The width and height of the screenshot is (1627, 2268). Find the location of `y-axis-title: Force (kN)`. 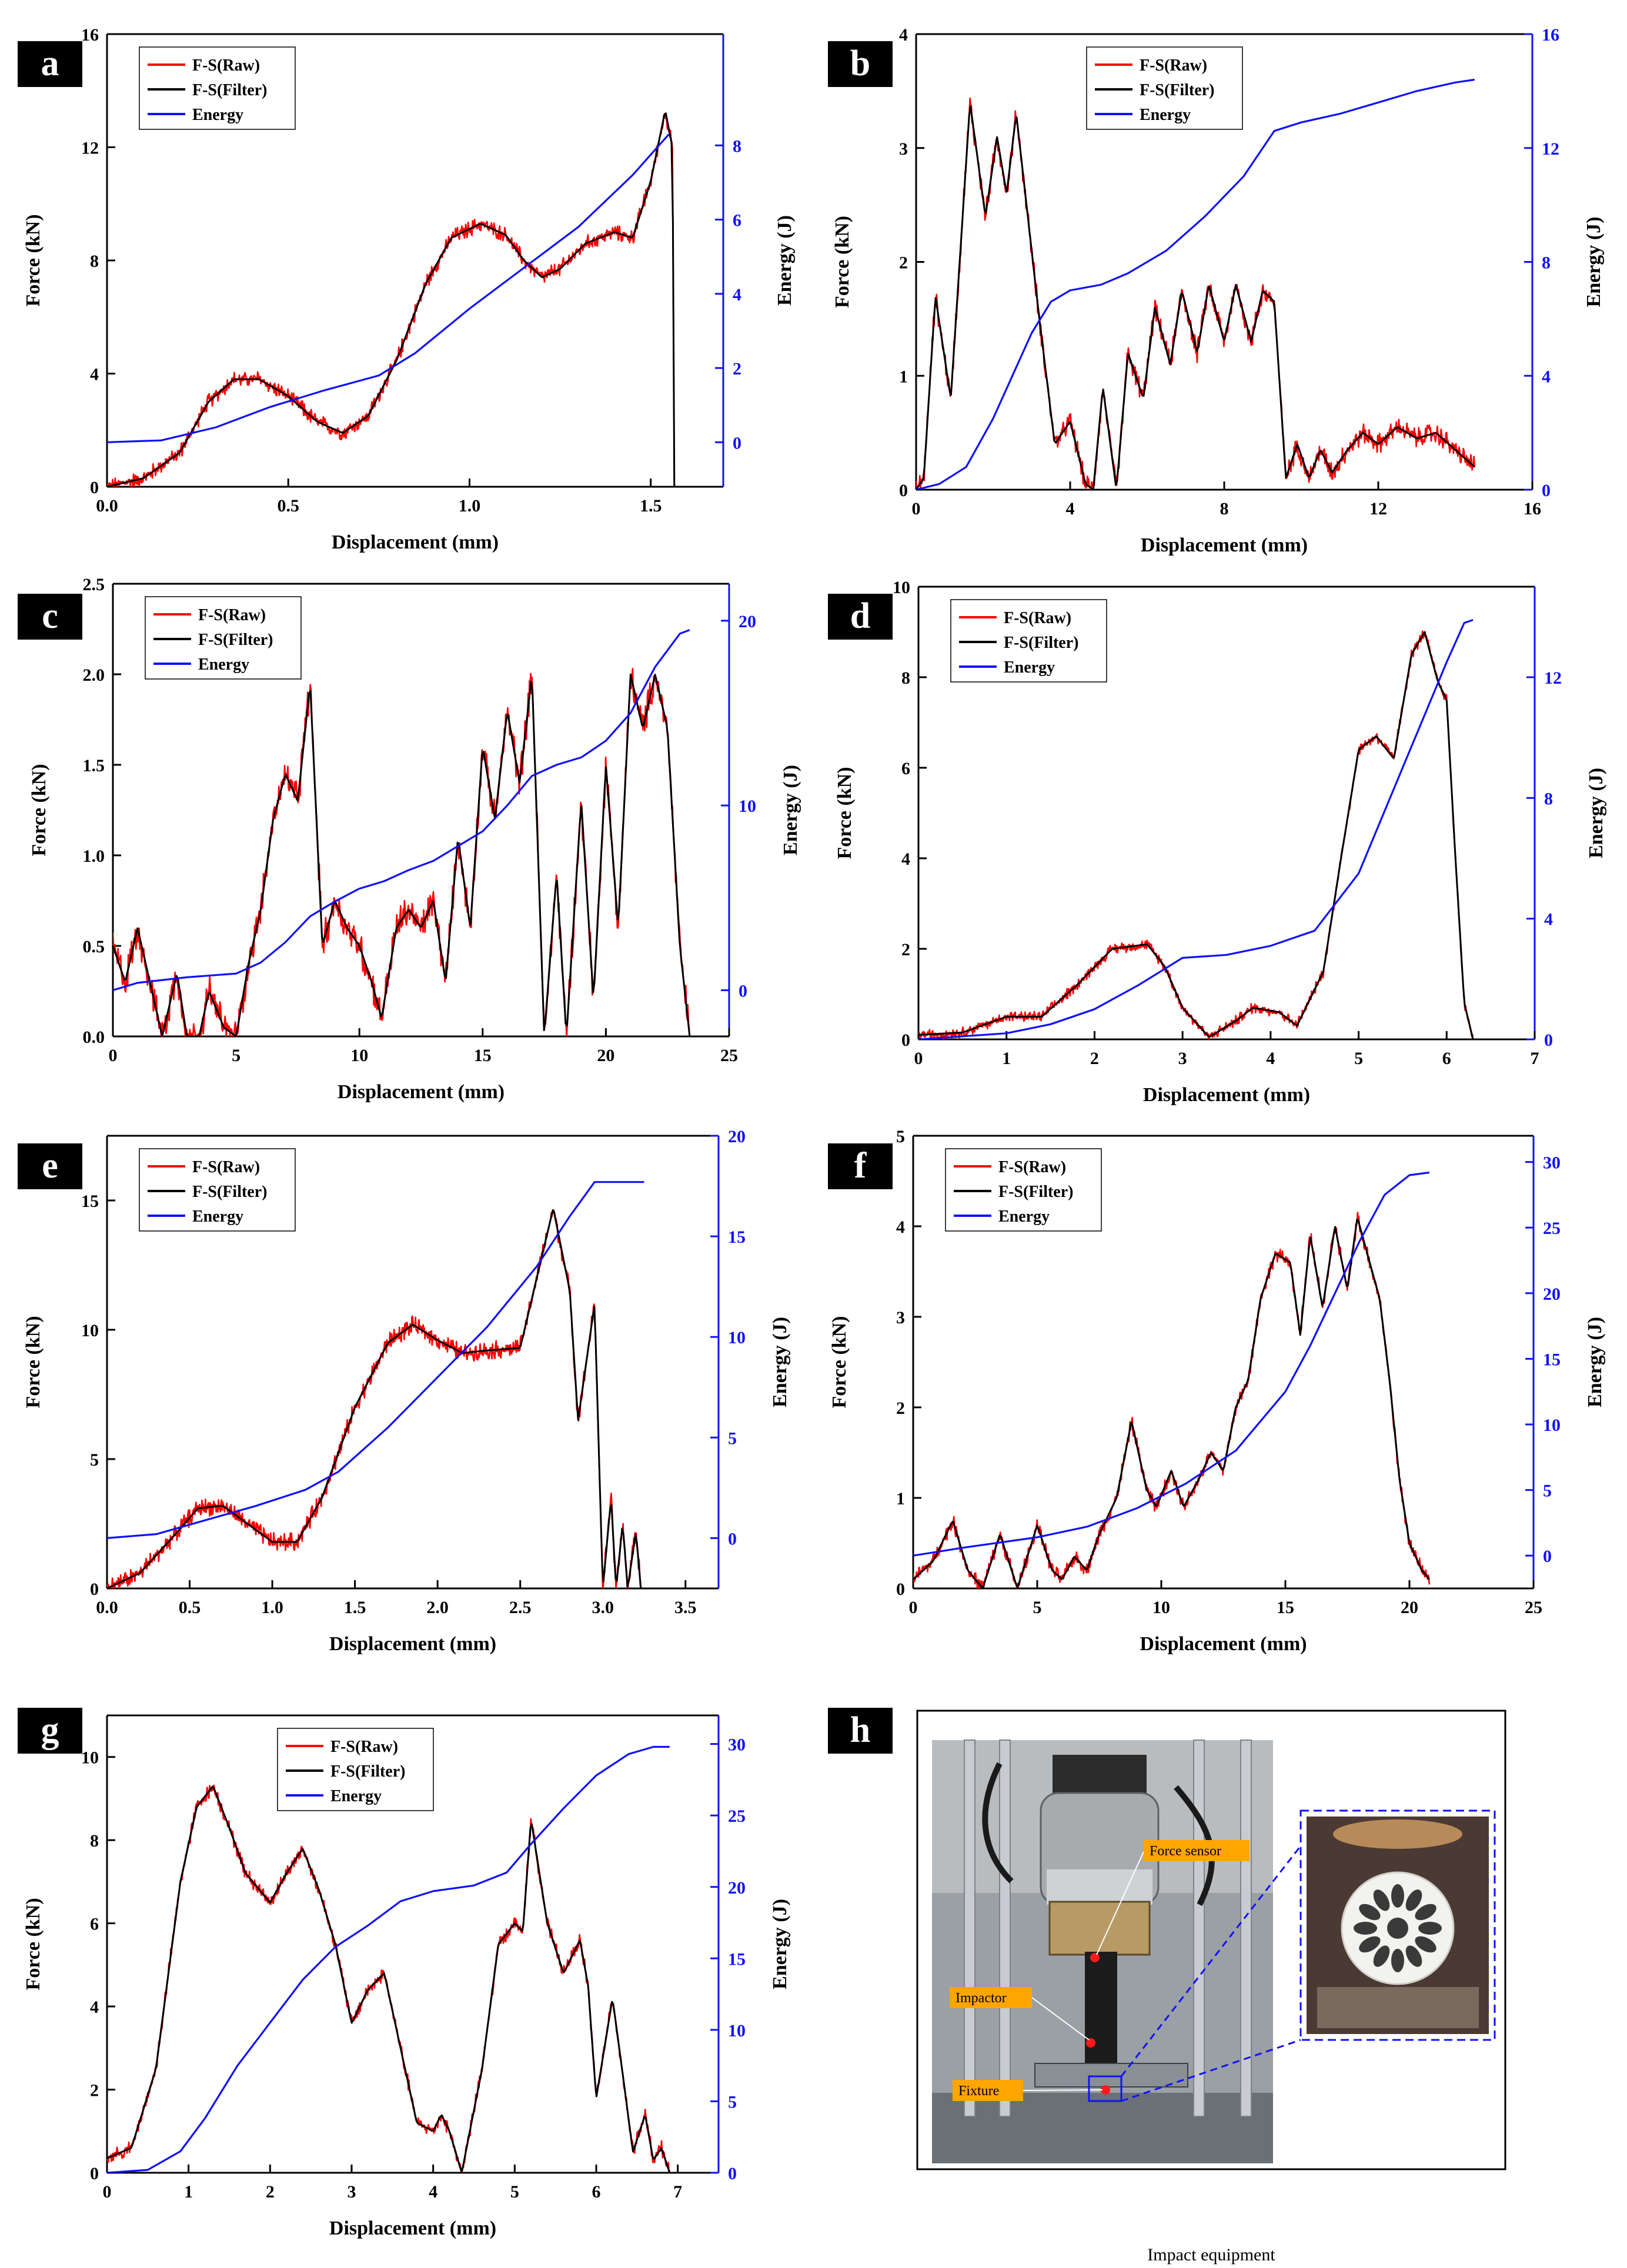

y-axis-title: Force (kN) is located at coordinates (839, 1362).